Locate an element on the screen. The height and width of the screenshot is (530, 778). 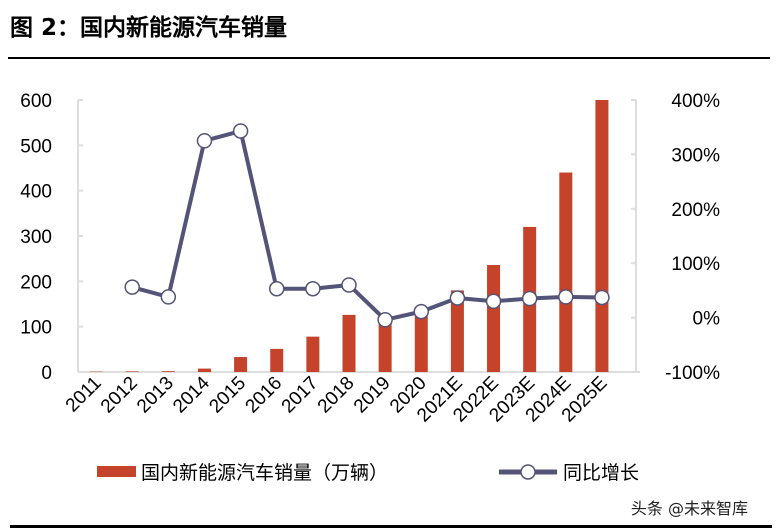
left-tick-label: 500 is located at coordinates (36, 146).